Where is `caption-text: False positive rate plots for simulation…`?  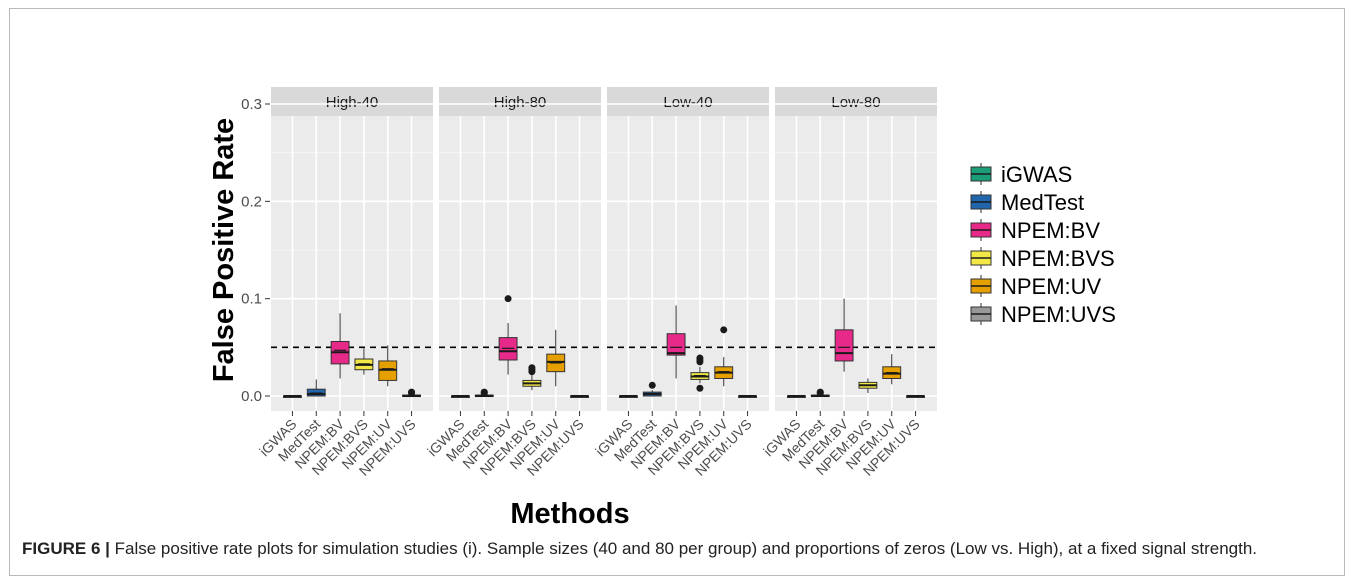
caption-text: False positive rate plots for simulation… is located at coordinates (683, 548).